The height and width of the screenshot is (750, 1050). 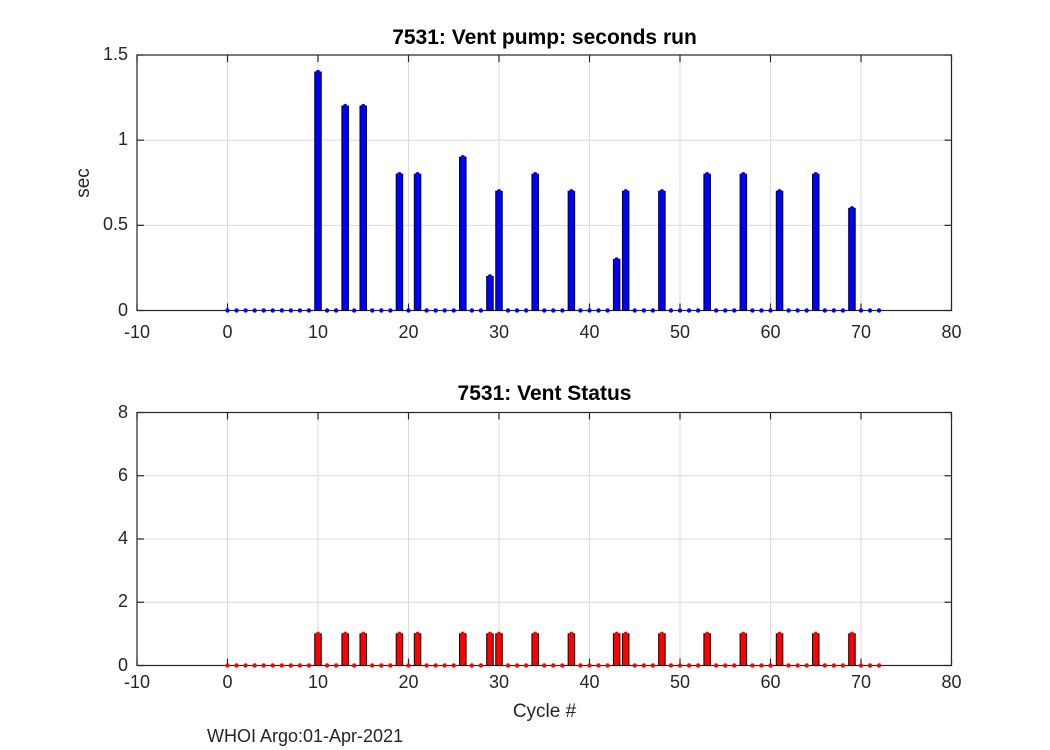 I want to click on y-tick-label: 4, so click(x=122, y=538).